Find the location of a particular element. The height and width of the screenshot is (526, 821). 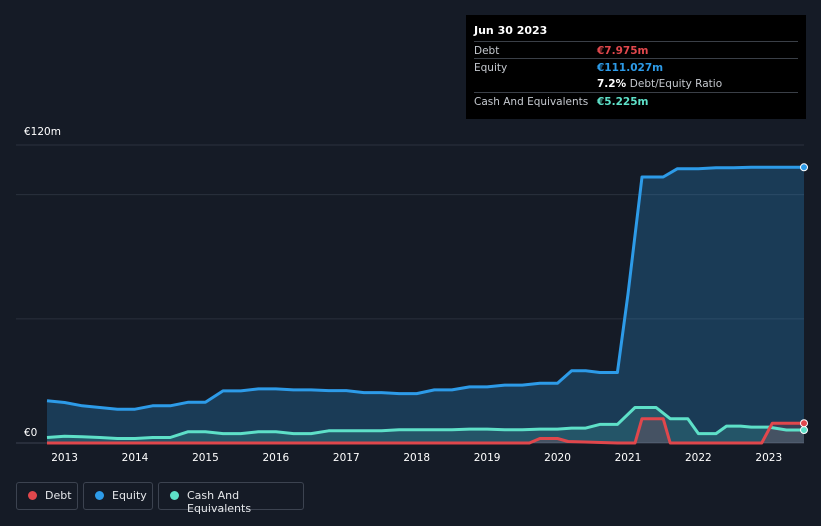

legend-cash: Cash And Equivalents is located at coordinates (231, 498).